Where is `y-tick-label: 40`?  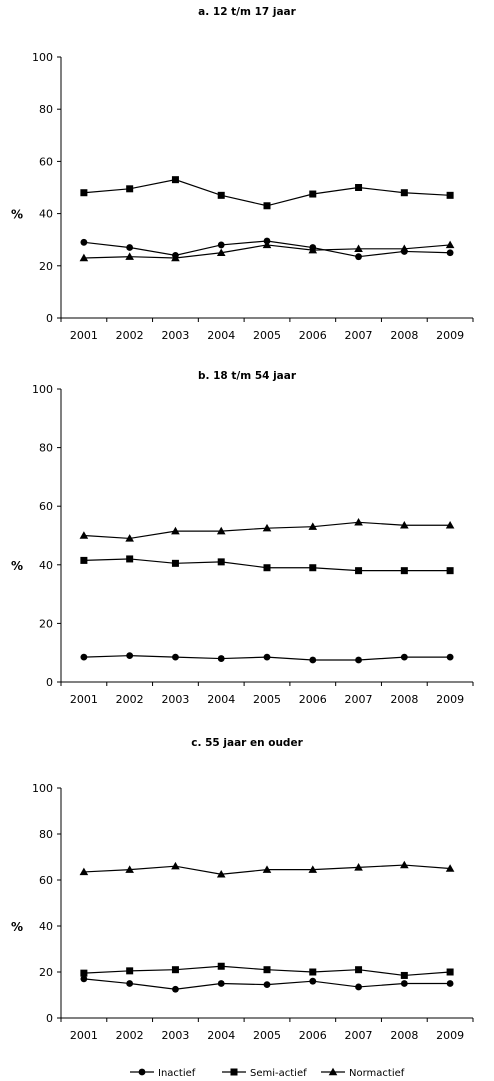
y-tick-label: 40 is located at coordinates (46, 926).